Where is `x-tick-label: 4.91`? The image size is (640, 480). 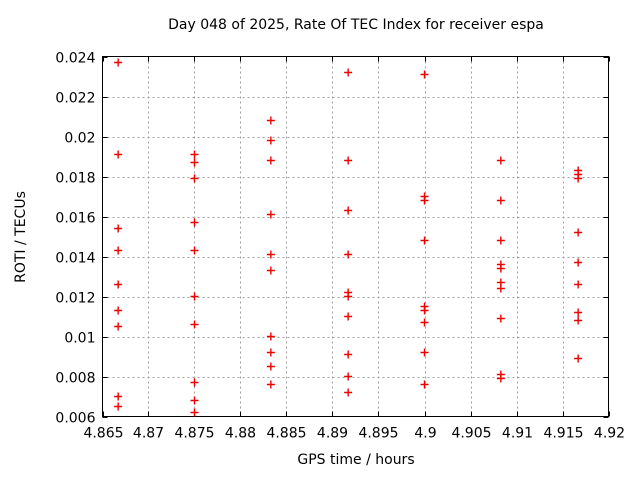
x-tick-label: 4.91 is located at coordinates (517, 434).